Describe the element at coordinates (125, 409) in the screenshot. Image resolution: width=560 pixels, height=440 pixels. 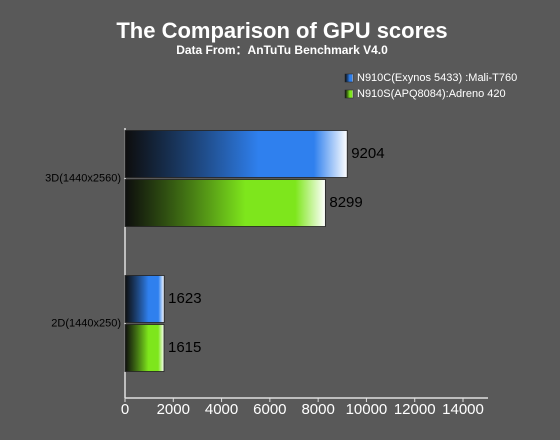
I see `x-tick-label: 0` at that location.